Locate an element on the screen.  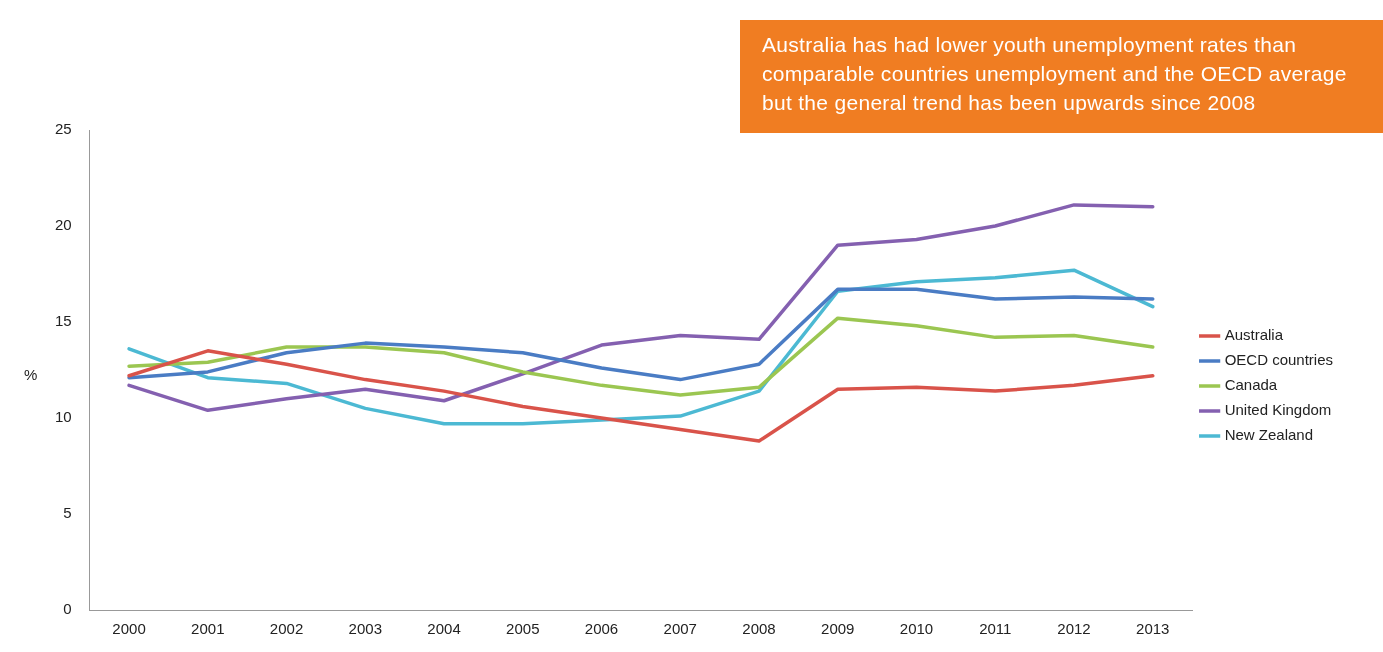
x-tick-label: 2012 is located at coordinates (1074, 629).